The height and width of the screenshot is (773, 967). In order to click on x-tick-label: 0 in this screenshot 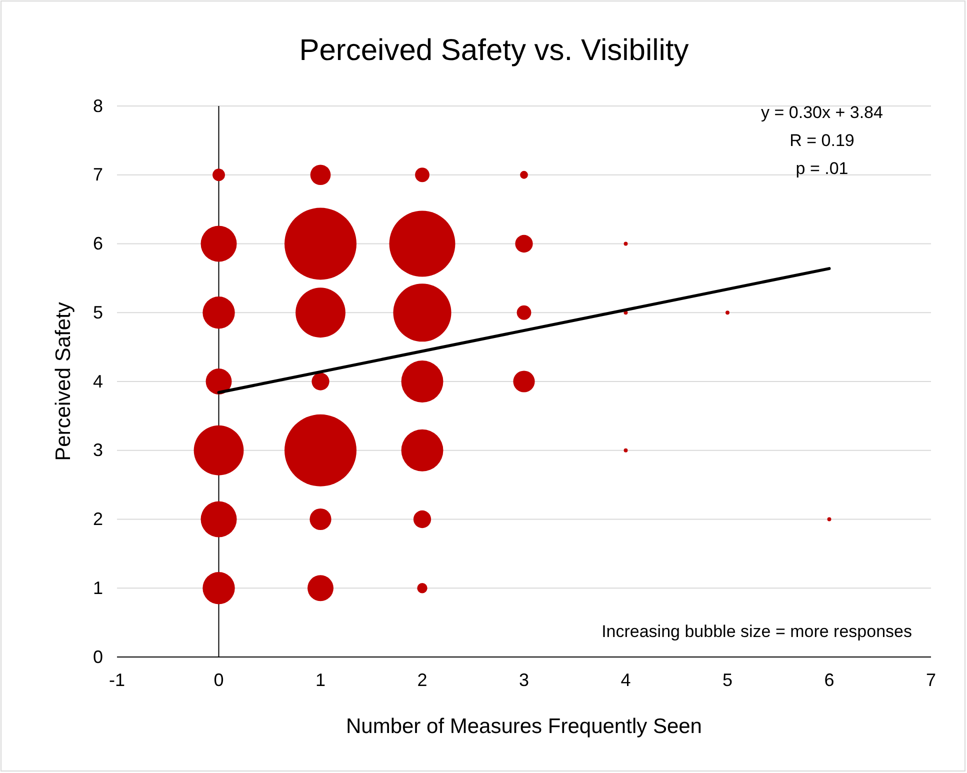, I will do `click(219, 680)`.